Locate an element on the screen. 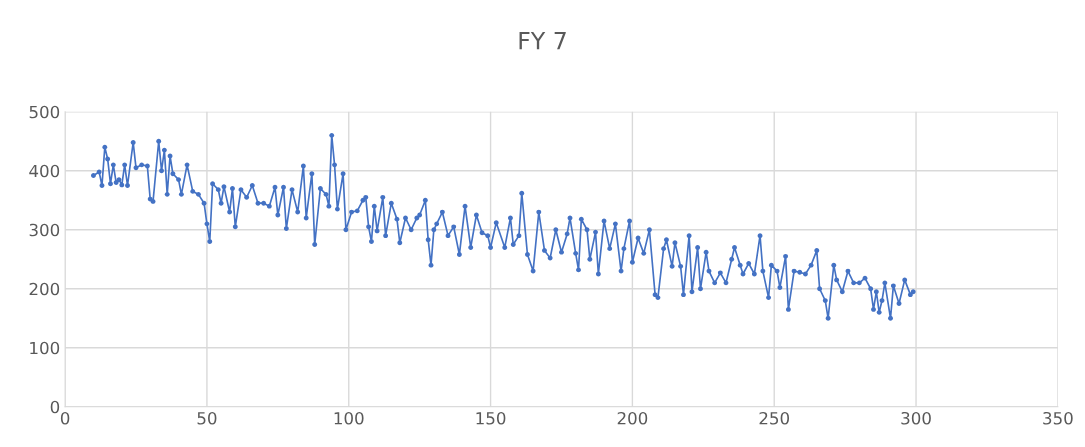  y-tick-label: 200 is located at coordinates (44, 289).